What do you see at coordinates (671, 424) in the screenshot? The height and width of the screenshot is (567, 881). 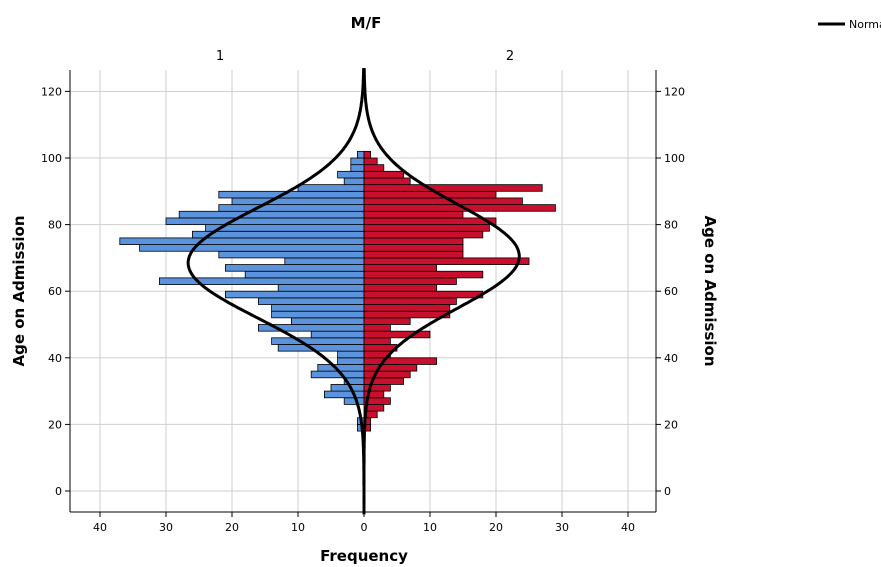 I see `y-tick-label-right: 20` at bounding box center [671, 424].